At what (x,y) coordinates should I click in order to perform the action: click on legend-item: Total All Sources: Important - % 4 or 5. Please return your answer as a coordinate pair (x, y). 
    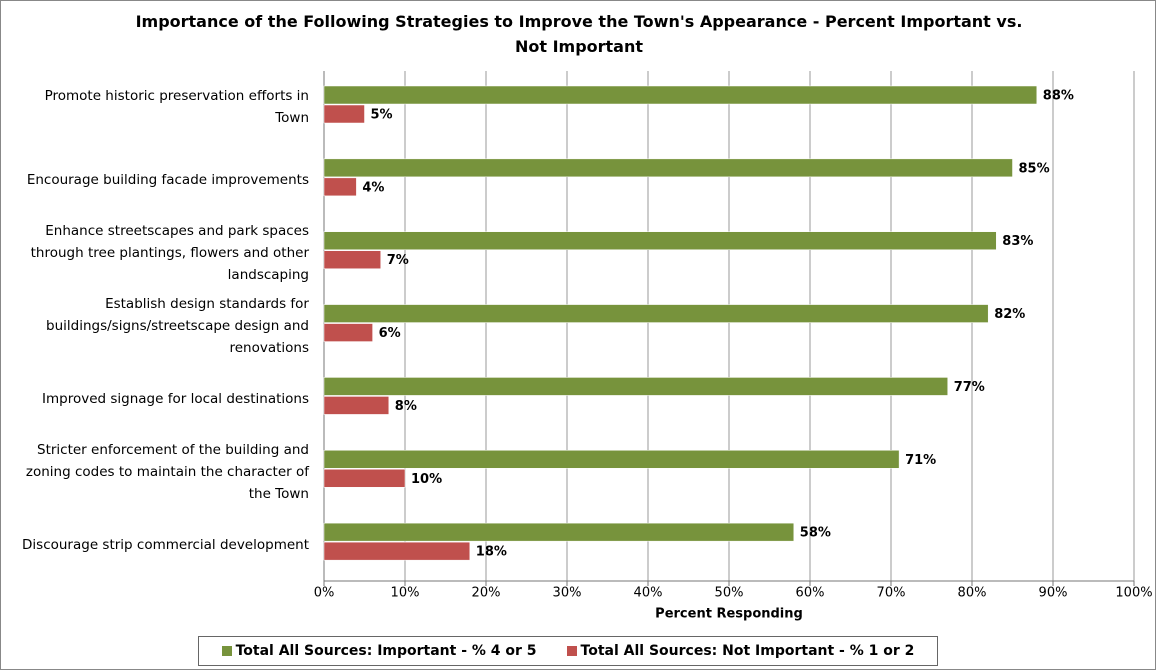
    Looking at the image, I should click on (379, 651).